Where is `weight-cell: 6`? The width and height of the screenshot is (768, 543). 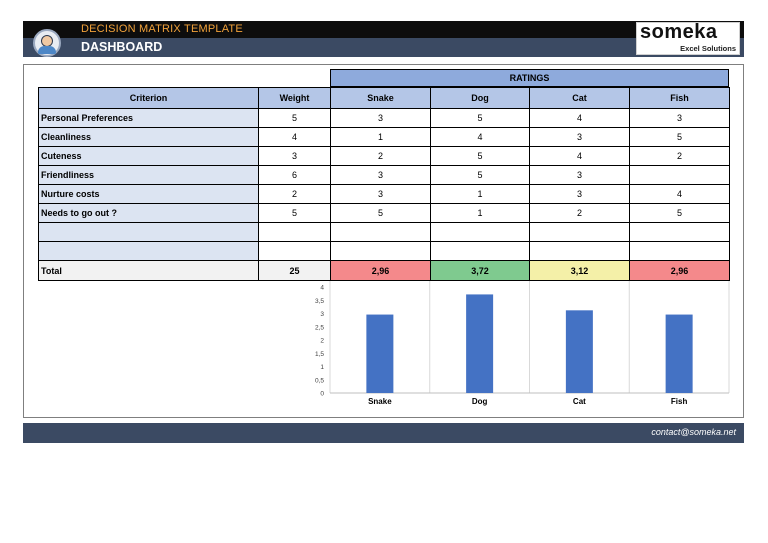
weight-cell: 6 is located at coordinates (294, 175).